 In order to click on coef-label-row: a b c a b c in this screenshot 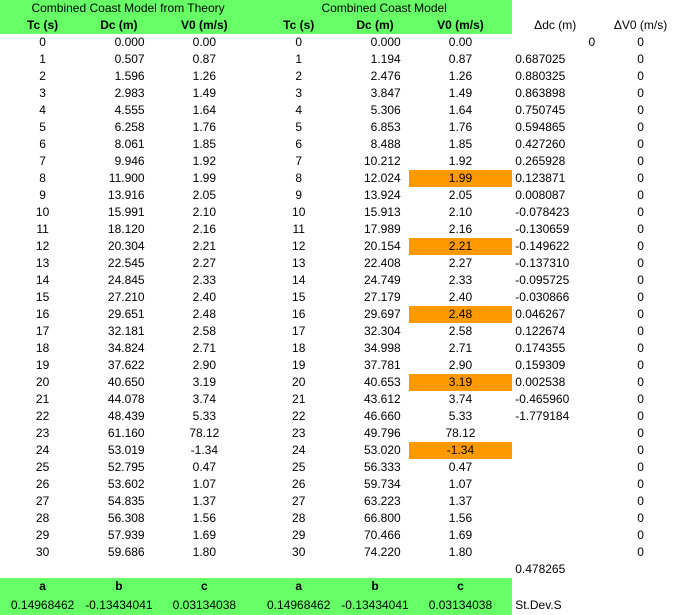, I will do `click(341, 586)`.